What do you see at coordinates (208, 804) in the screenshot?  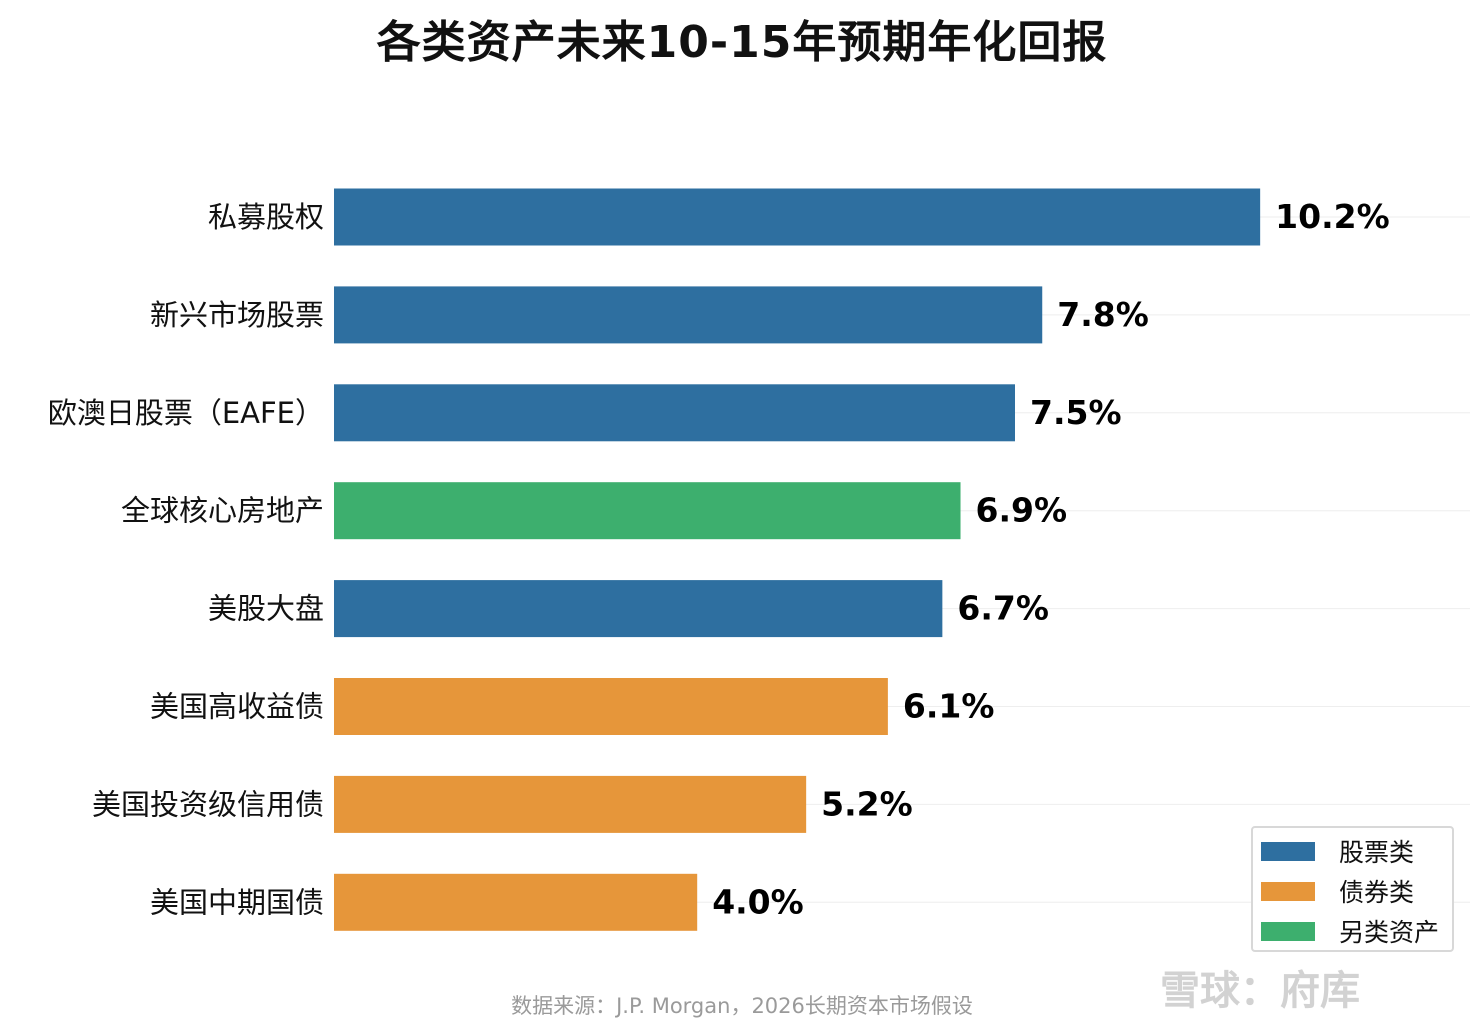 I see `category-label: 美国投资级信用债` at bounding box center [208, 804].